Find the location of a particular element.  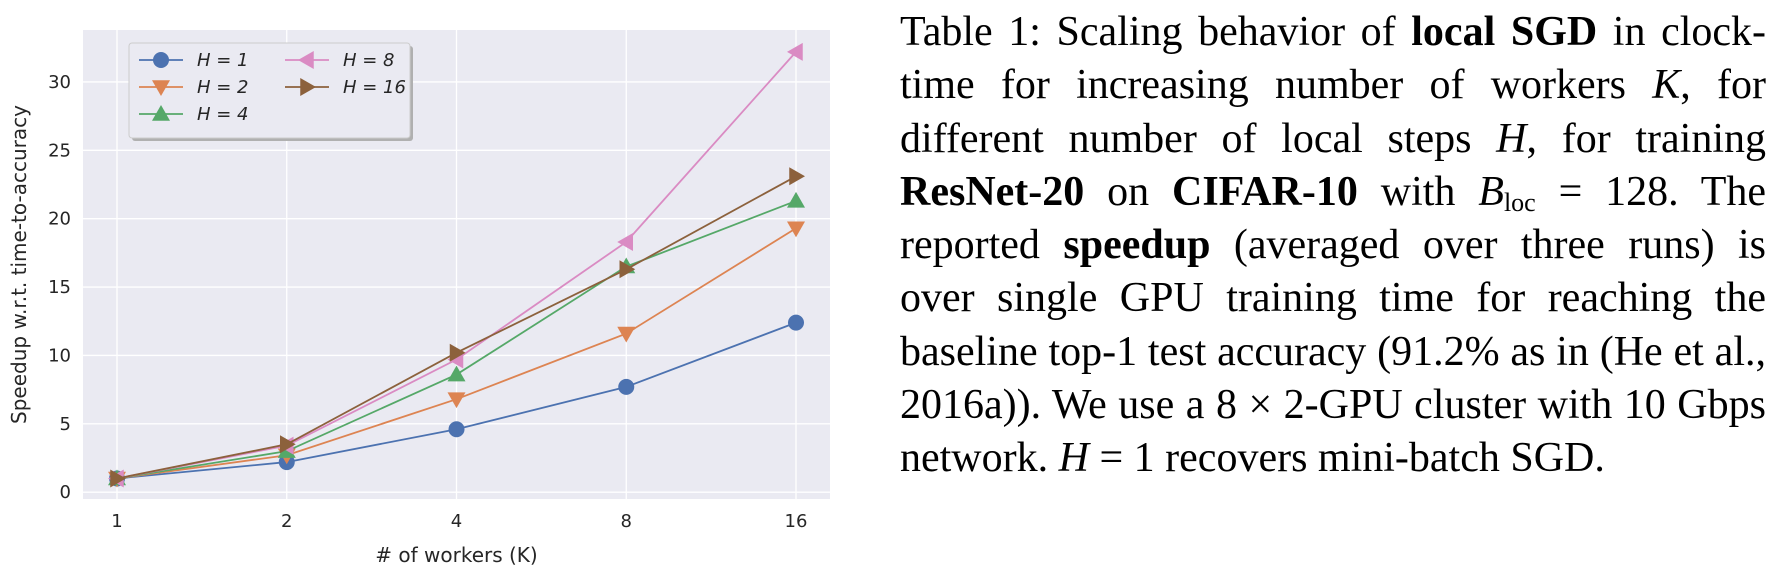

x-tick-label: 16 is located at coordinates (796, 521).